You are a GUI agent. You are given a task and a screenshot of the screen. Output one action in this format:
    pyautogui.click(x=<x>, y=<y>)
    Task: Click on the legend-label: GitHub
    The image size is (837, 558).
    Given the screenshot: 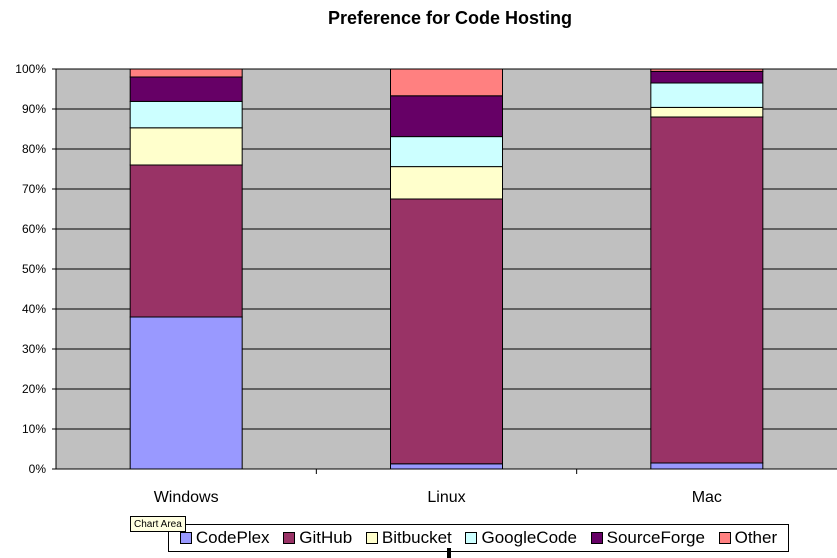 What is the action you would take?
    pyautogui.click(x=326, y=537)
    